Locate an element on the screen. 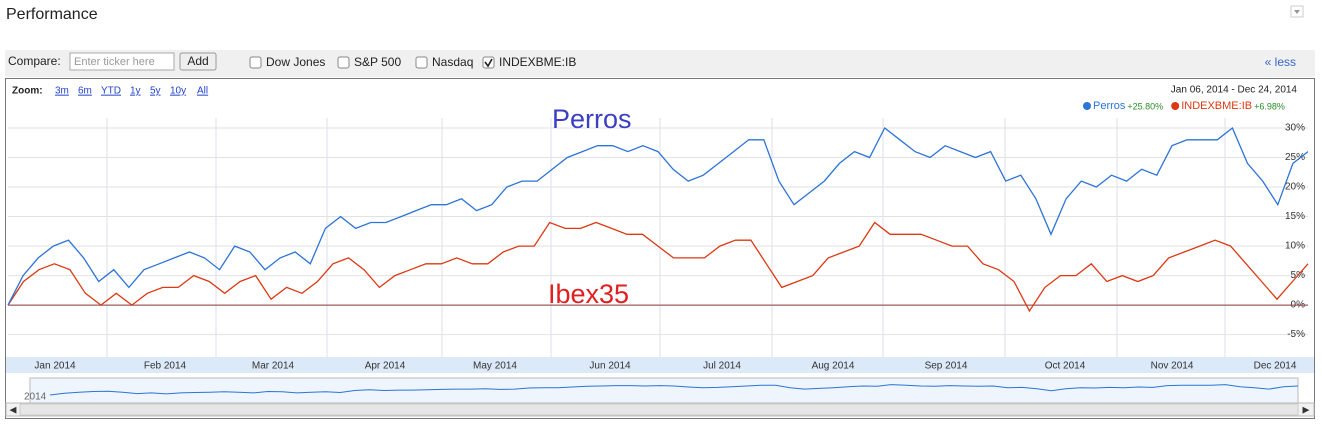 This screenshot has width=1322, height=435. check-mark is located at coordinates (488, 63).